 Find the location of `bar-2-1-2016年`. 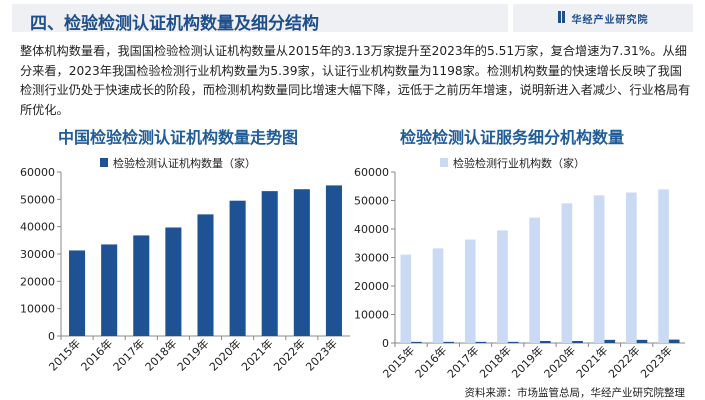

bar-2-1-2016年 is located at coordinates (438, 295).